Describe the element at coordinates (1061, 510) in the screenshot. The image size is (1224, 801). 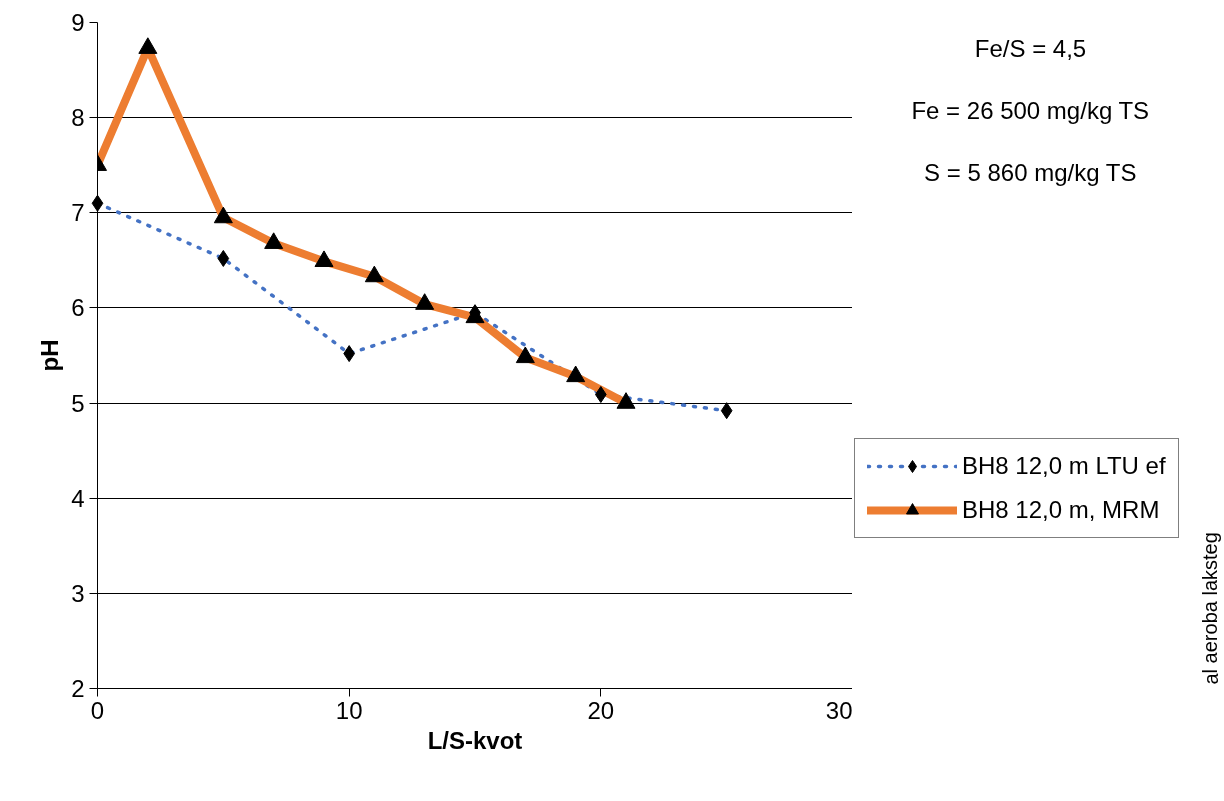
I see `legend-label: BH8 12,0 m, MRM` at that location.